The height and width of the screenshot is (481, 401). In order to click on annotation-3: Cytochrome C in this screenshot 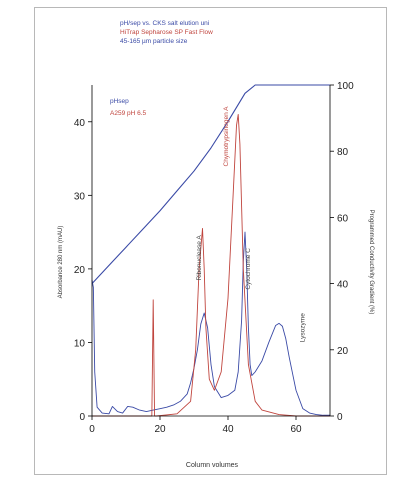, I will do `click(248, 269)`.